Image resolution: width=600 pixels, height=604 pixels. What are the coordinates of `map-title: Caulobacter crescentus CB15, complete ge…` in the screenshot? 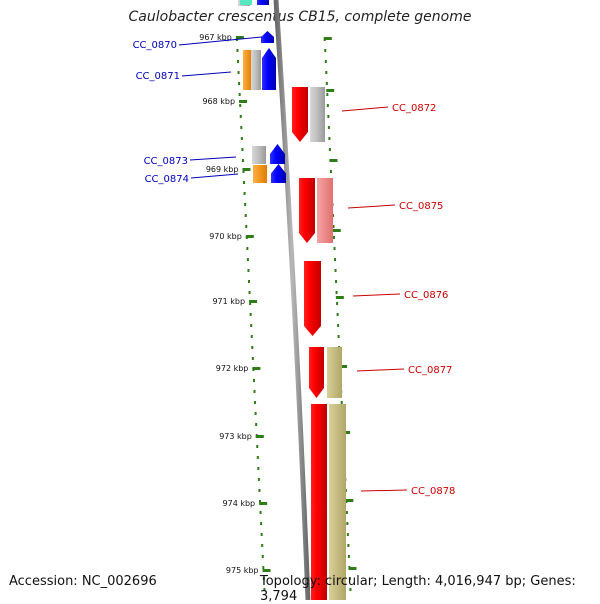 It's located at (300, 17).